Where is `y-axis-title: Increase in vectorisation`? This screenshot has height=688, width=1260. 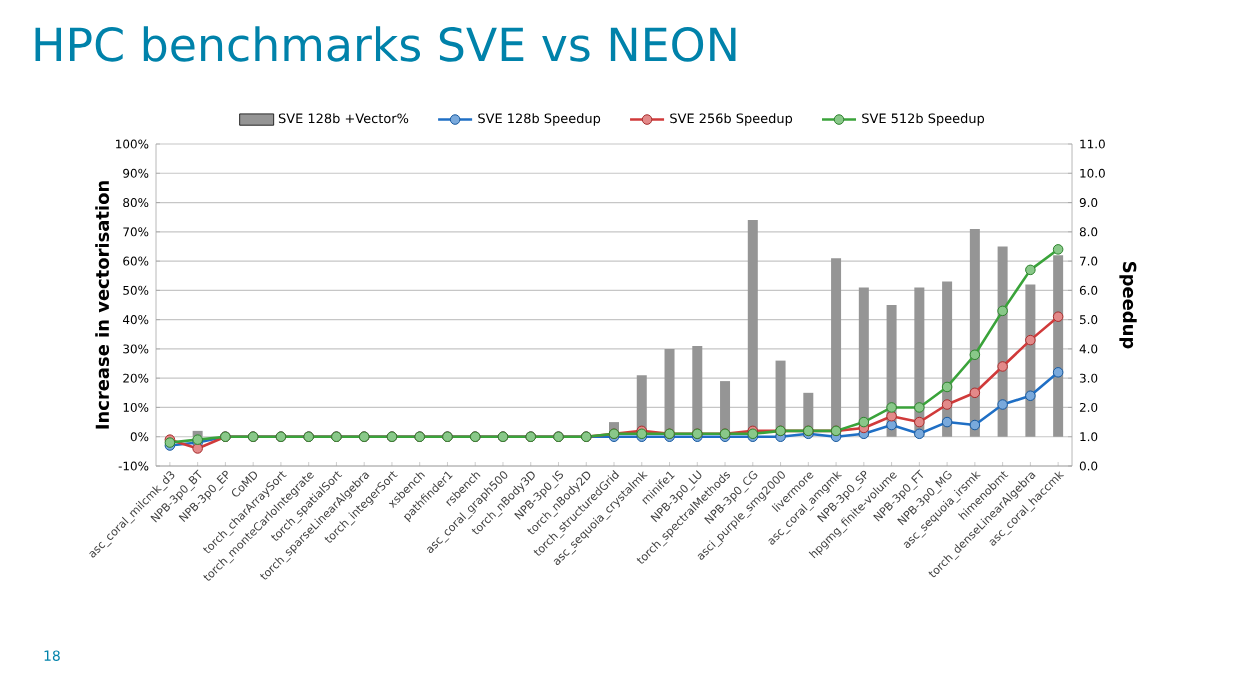 y-axis-title: Increase in vectorisation is located at coordinates (102, 305).